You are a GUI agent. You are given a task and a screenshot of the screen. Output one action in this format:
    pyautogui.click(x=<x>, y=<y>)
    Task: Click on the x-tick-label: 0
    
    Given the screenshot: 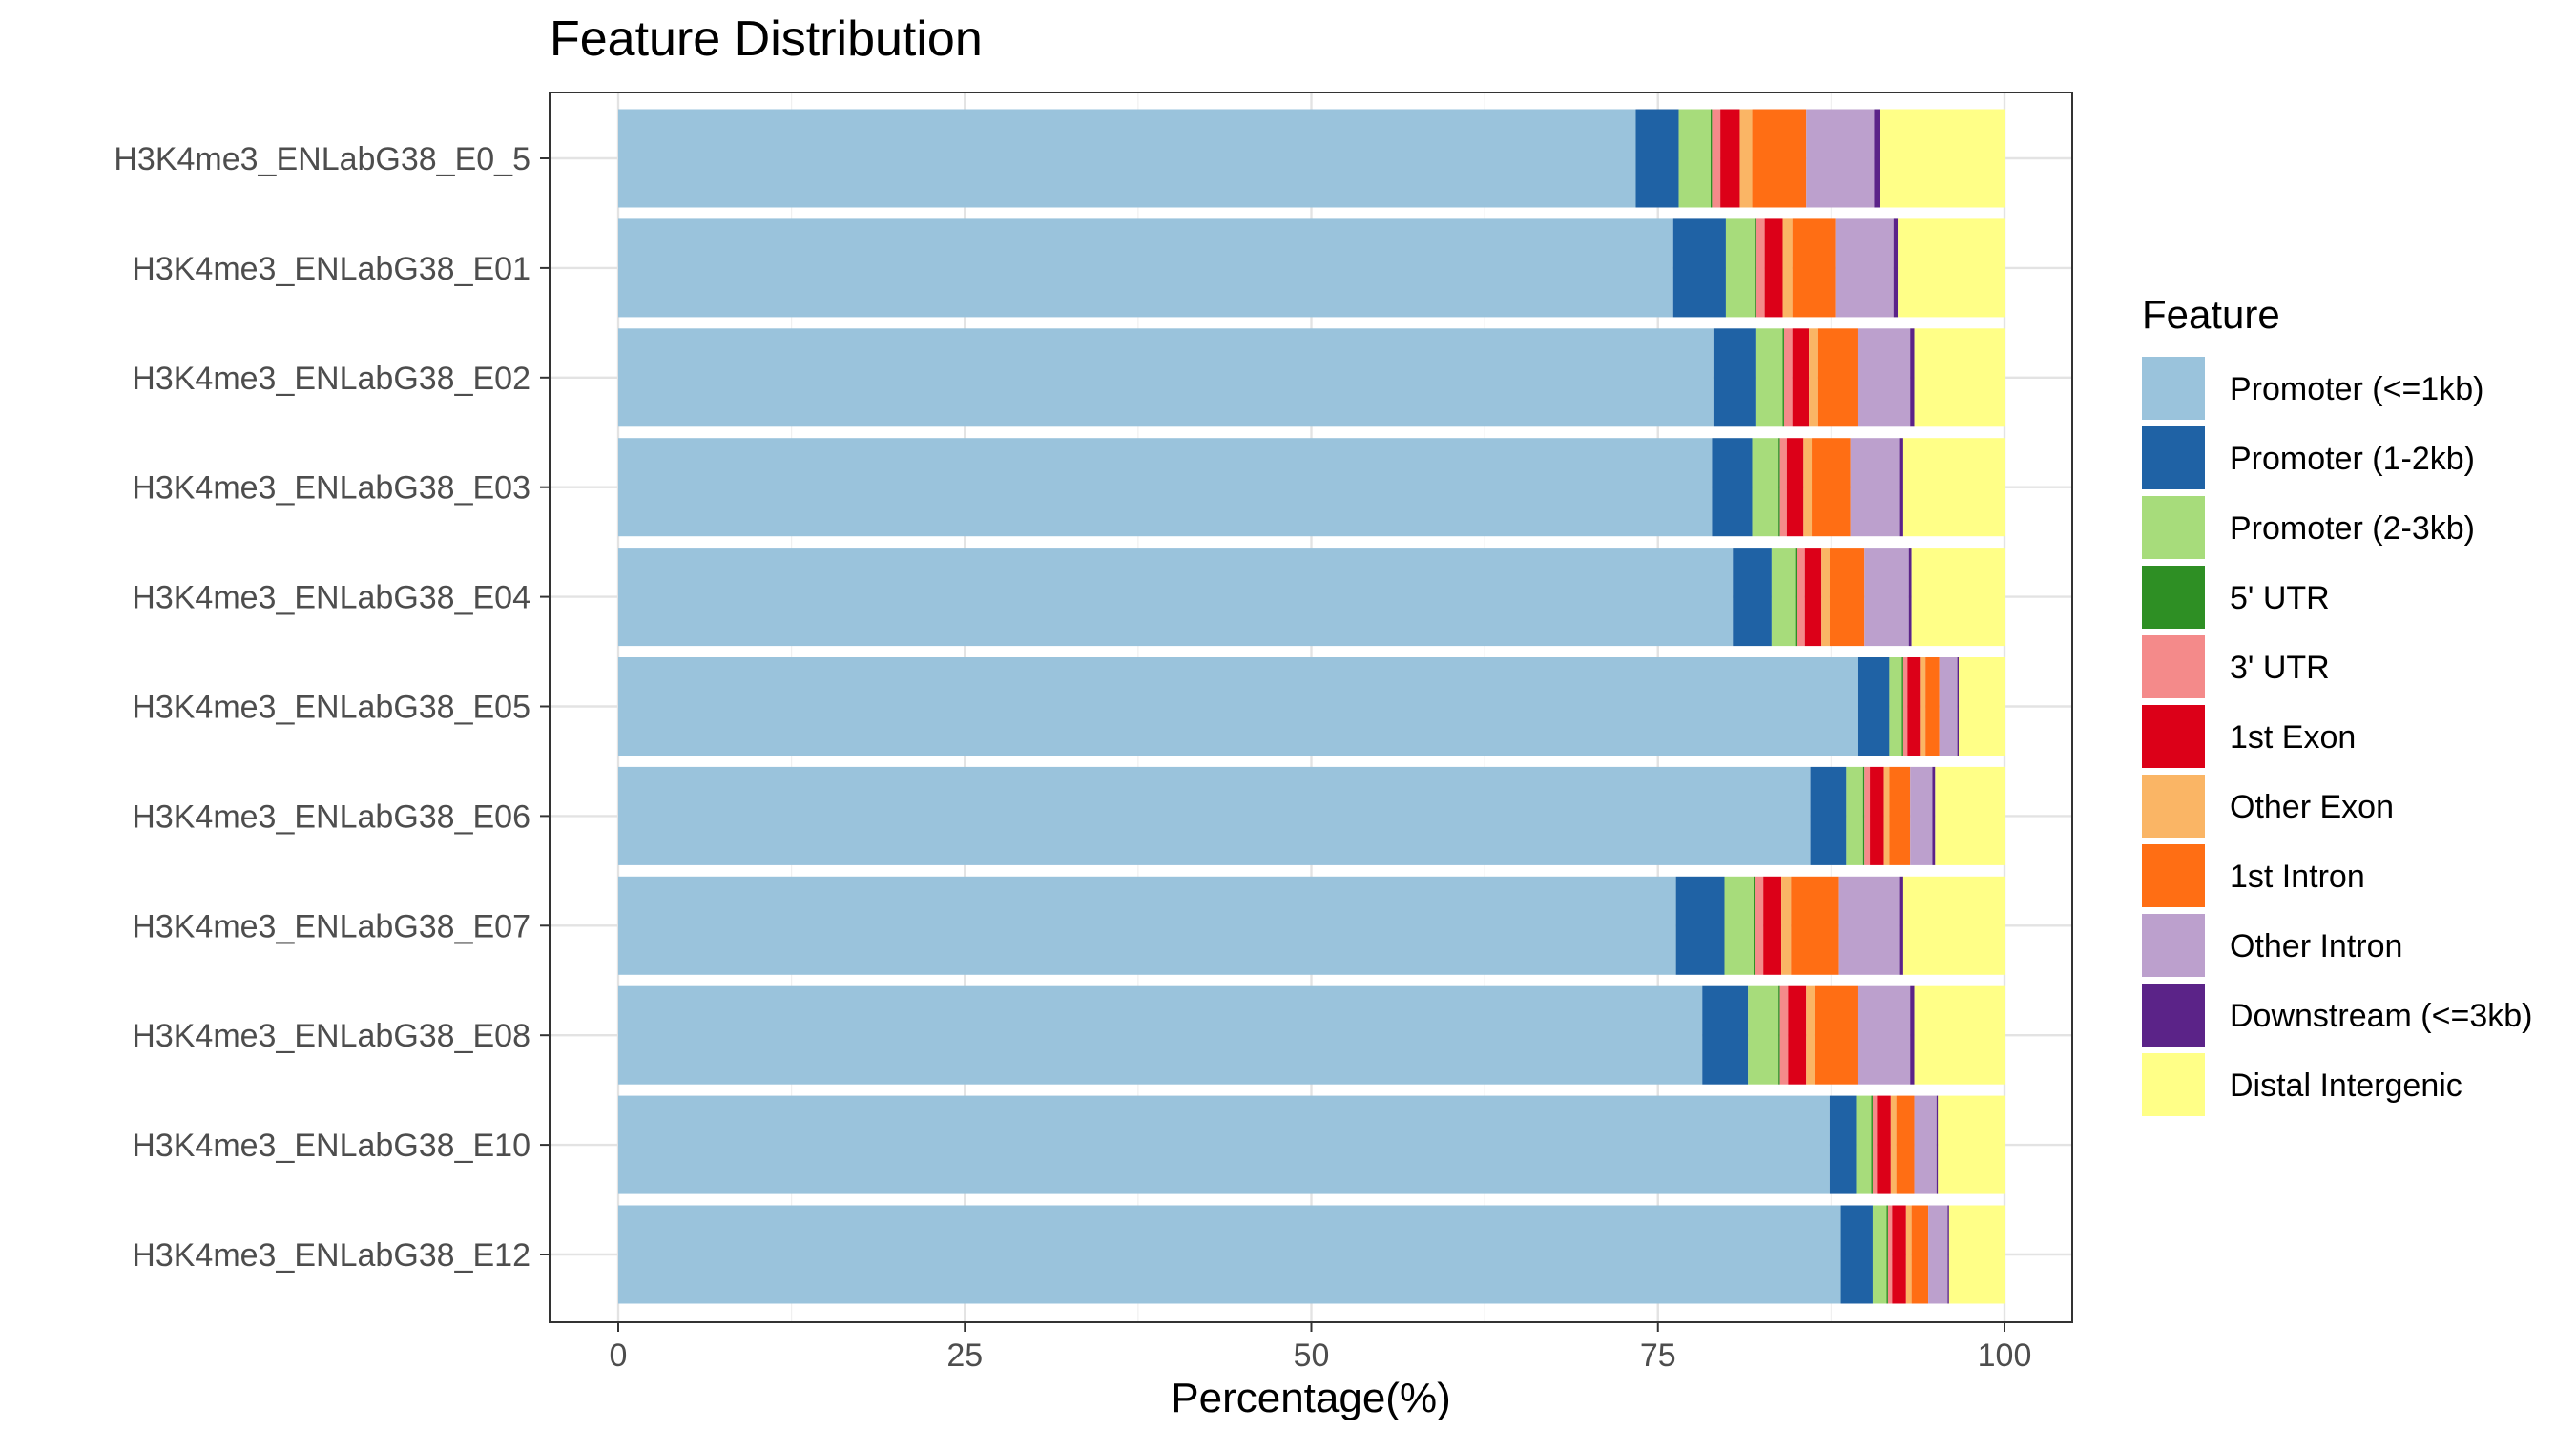 What is the action you would take?
    pyautogui.click(x=619, y=1355)
    